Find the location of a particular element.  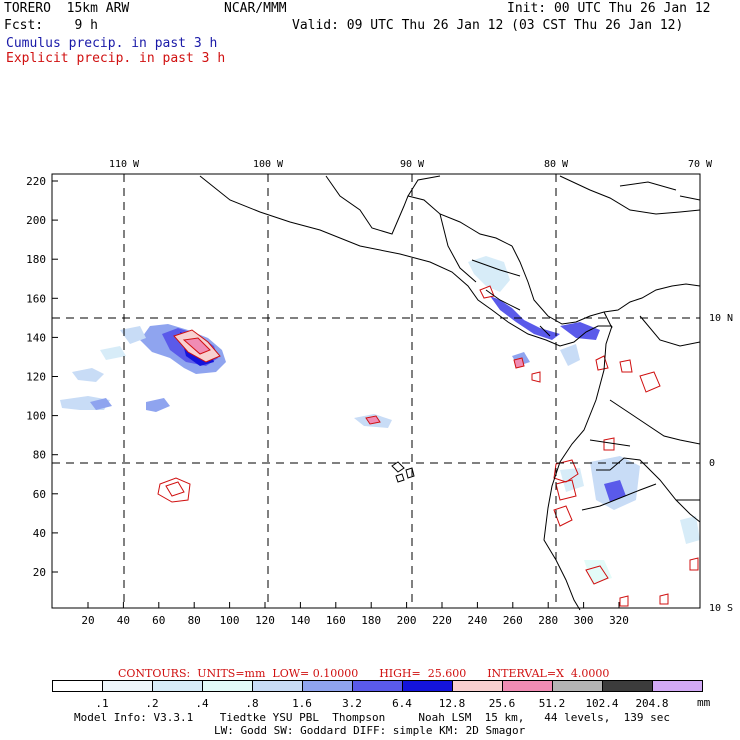

colorbar-label: .8 is located at coordinates (252, 703).